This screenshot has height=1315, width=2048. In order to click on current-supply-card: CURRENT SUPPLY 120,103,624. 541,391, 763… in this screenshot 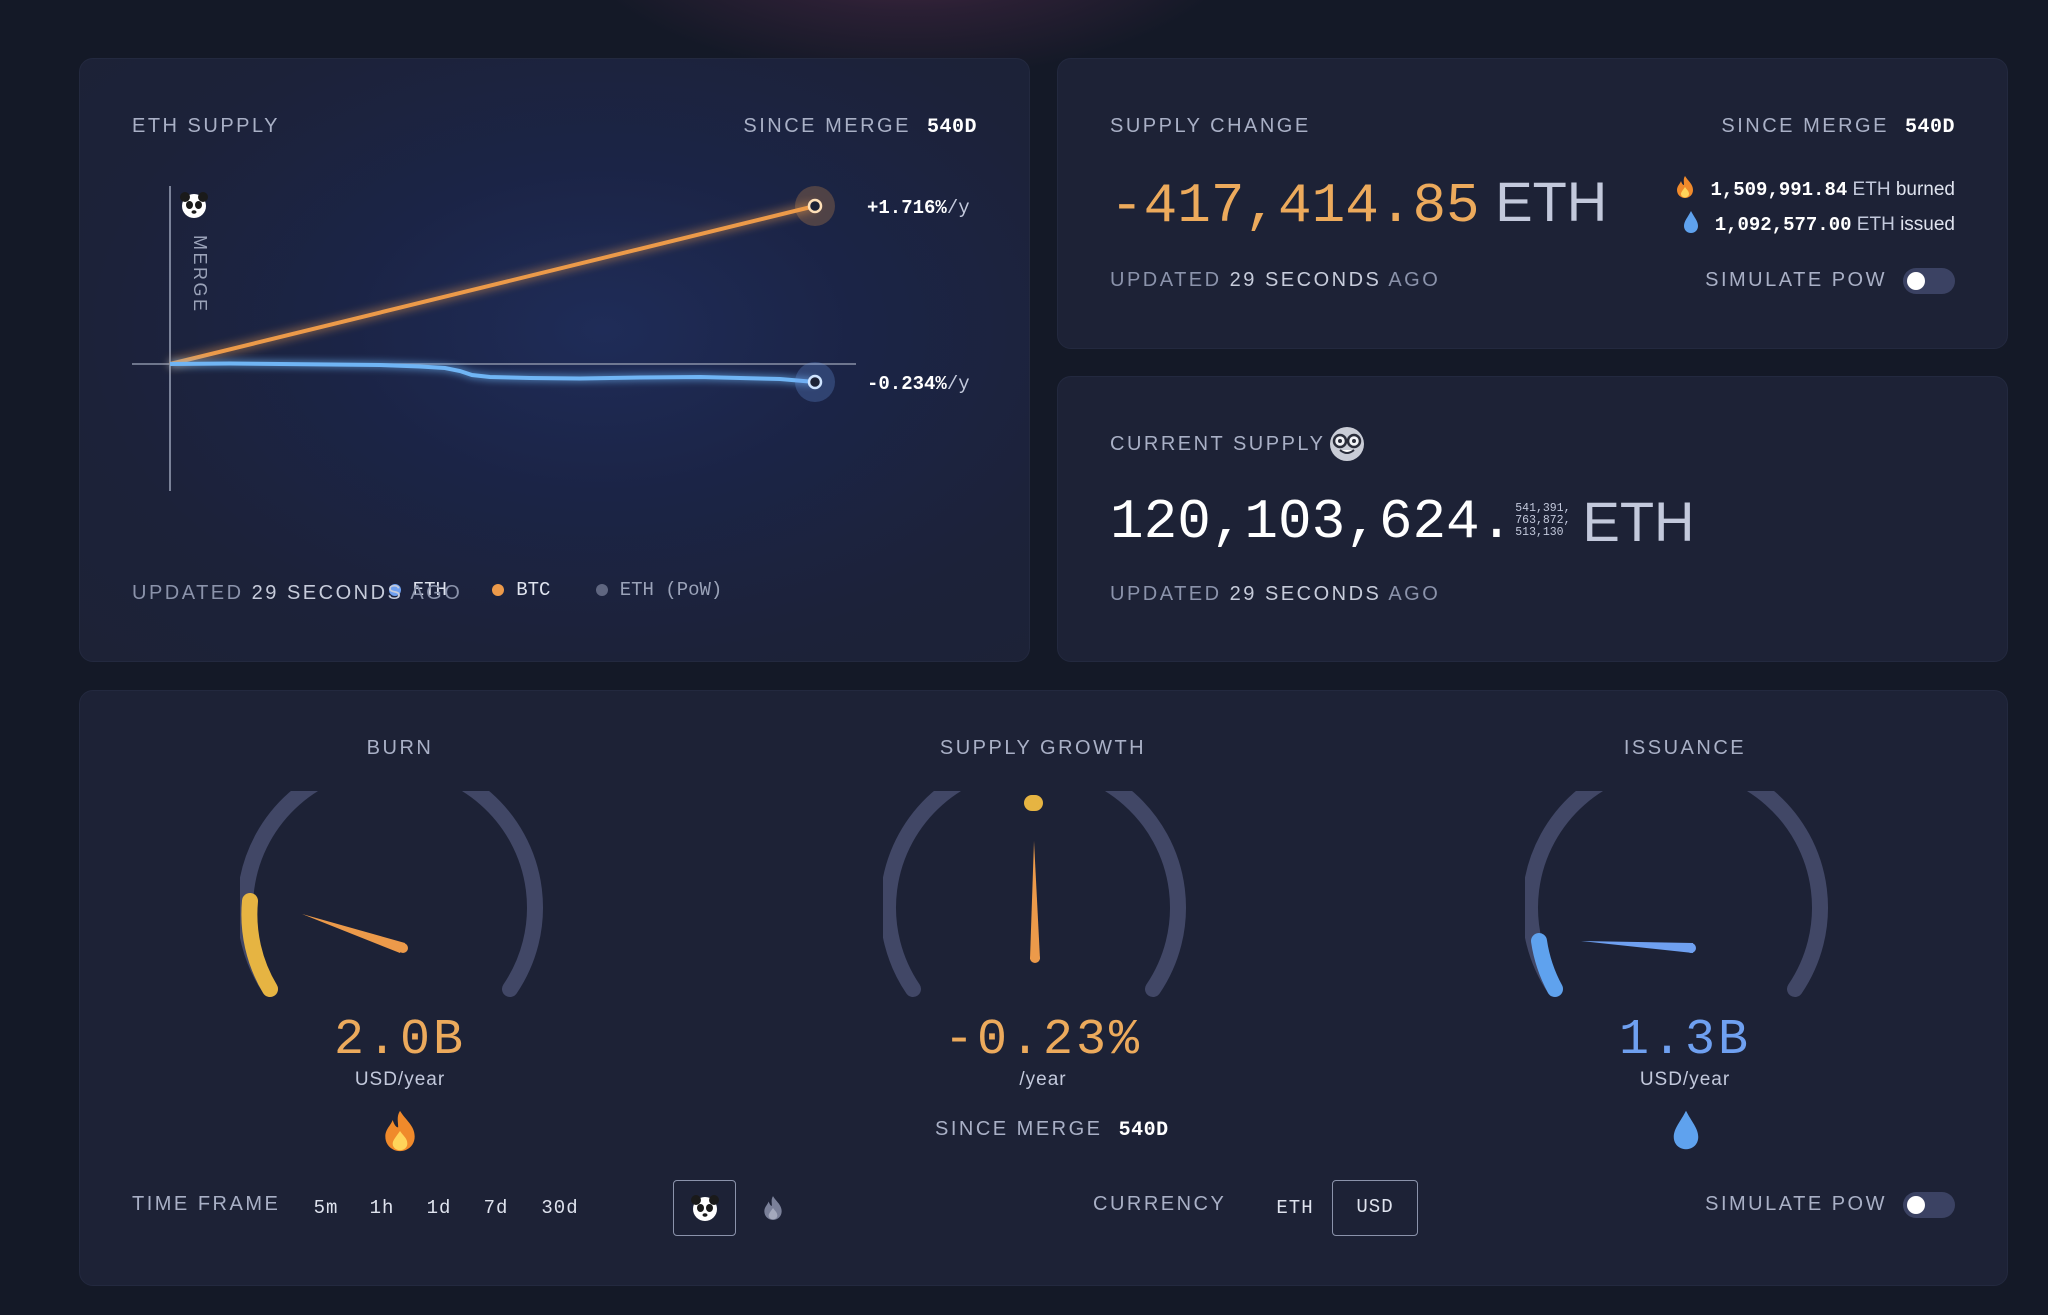, I will do `click(1532, 519)`.